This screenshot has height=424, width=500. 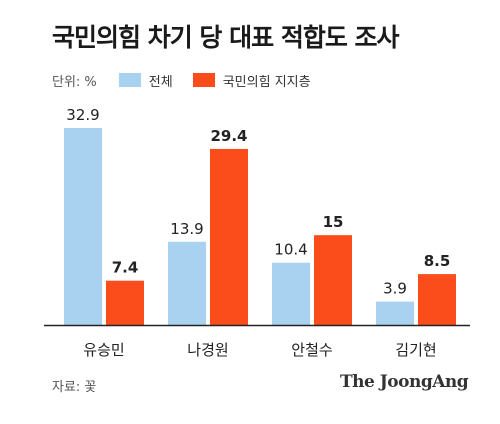 I want to click on data-label-ppp-2: 29.4, so click(x=228, y=136).